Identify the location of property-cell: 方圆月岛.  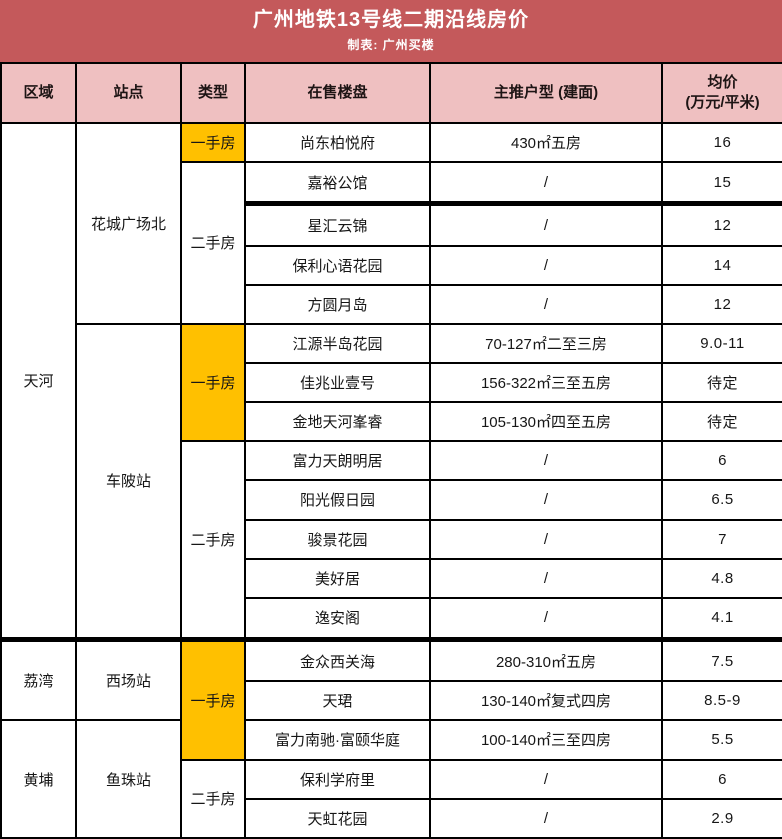
(337, 304).